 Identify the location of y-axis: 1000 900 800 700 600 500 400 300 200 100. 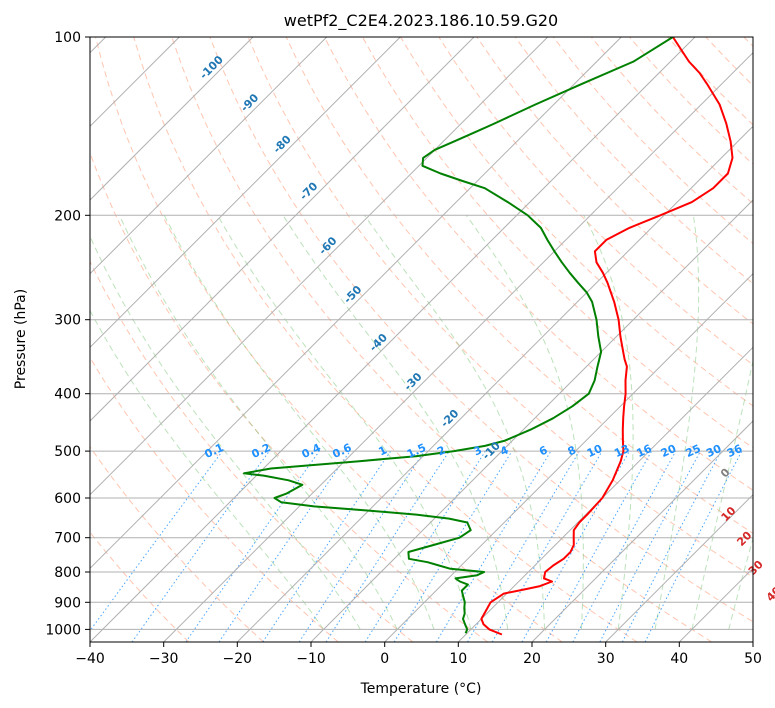
(67, 334).